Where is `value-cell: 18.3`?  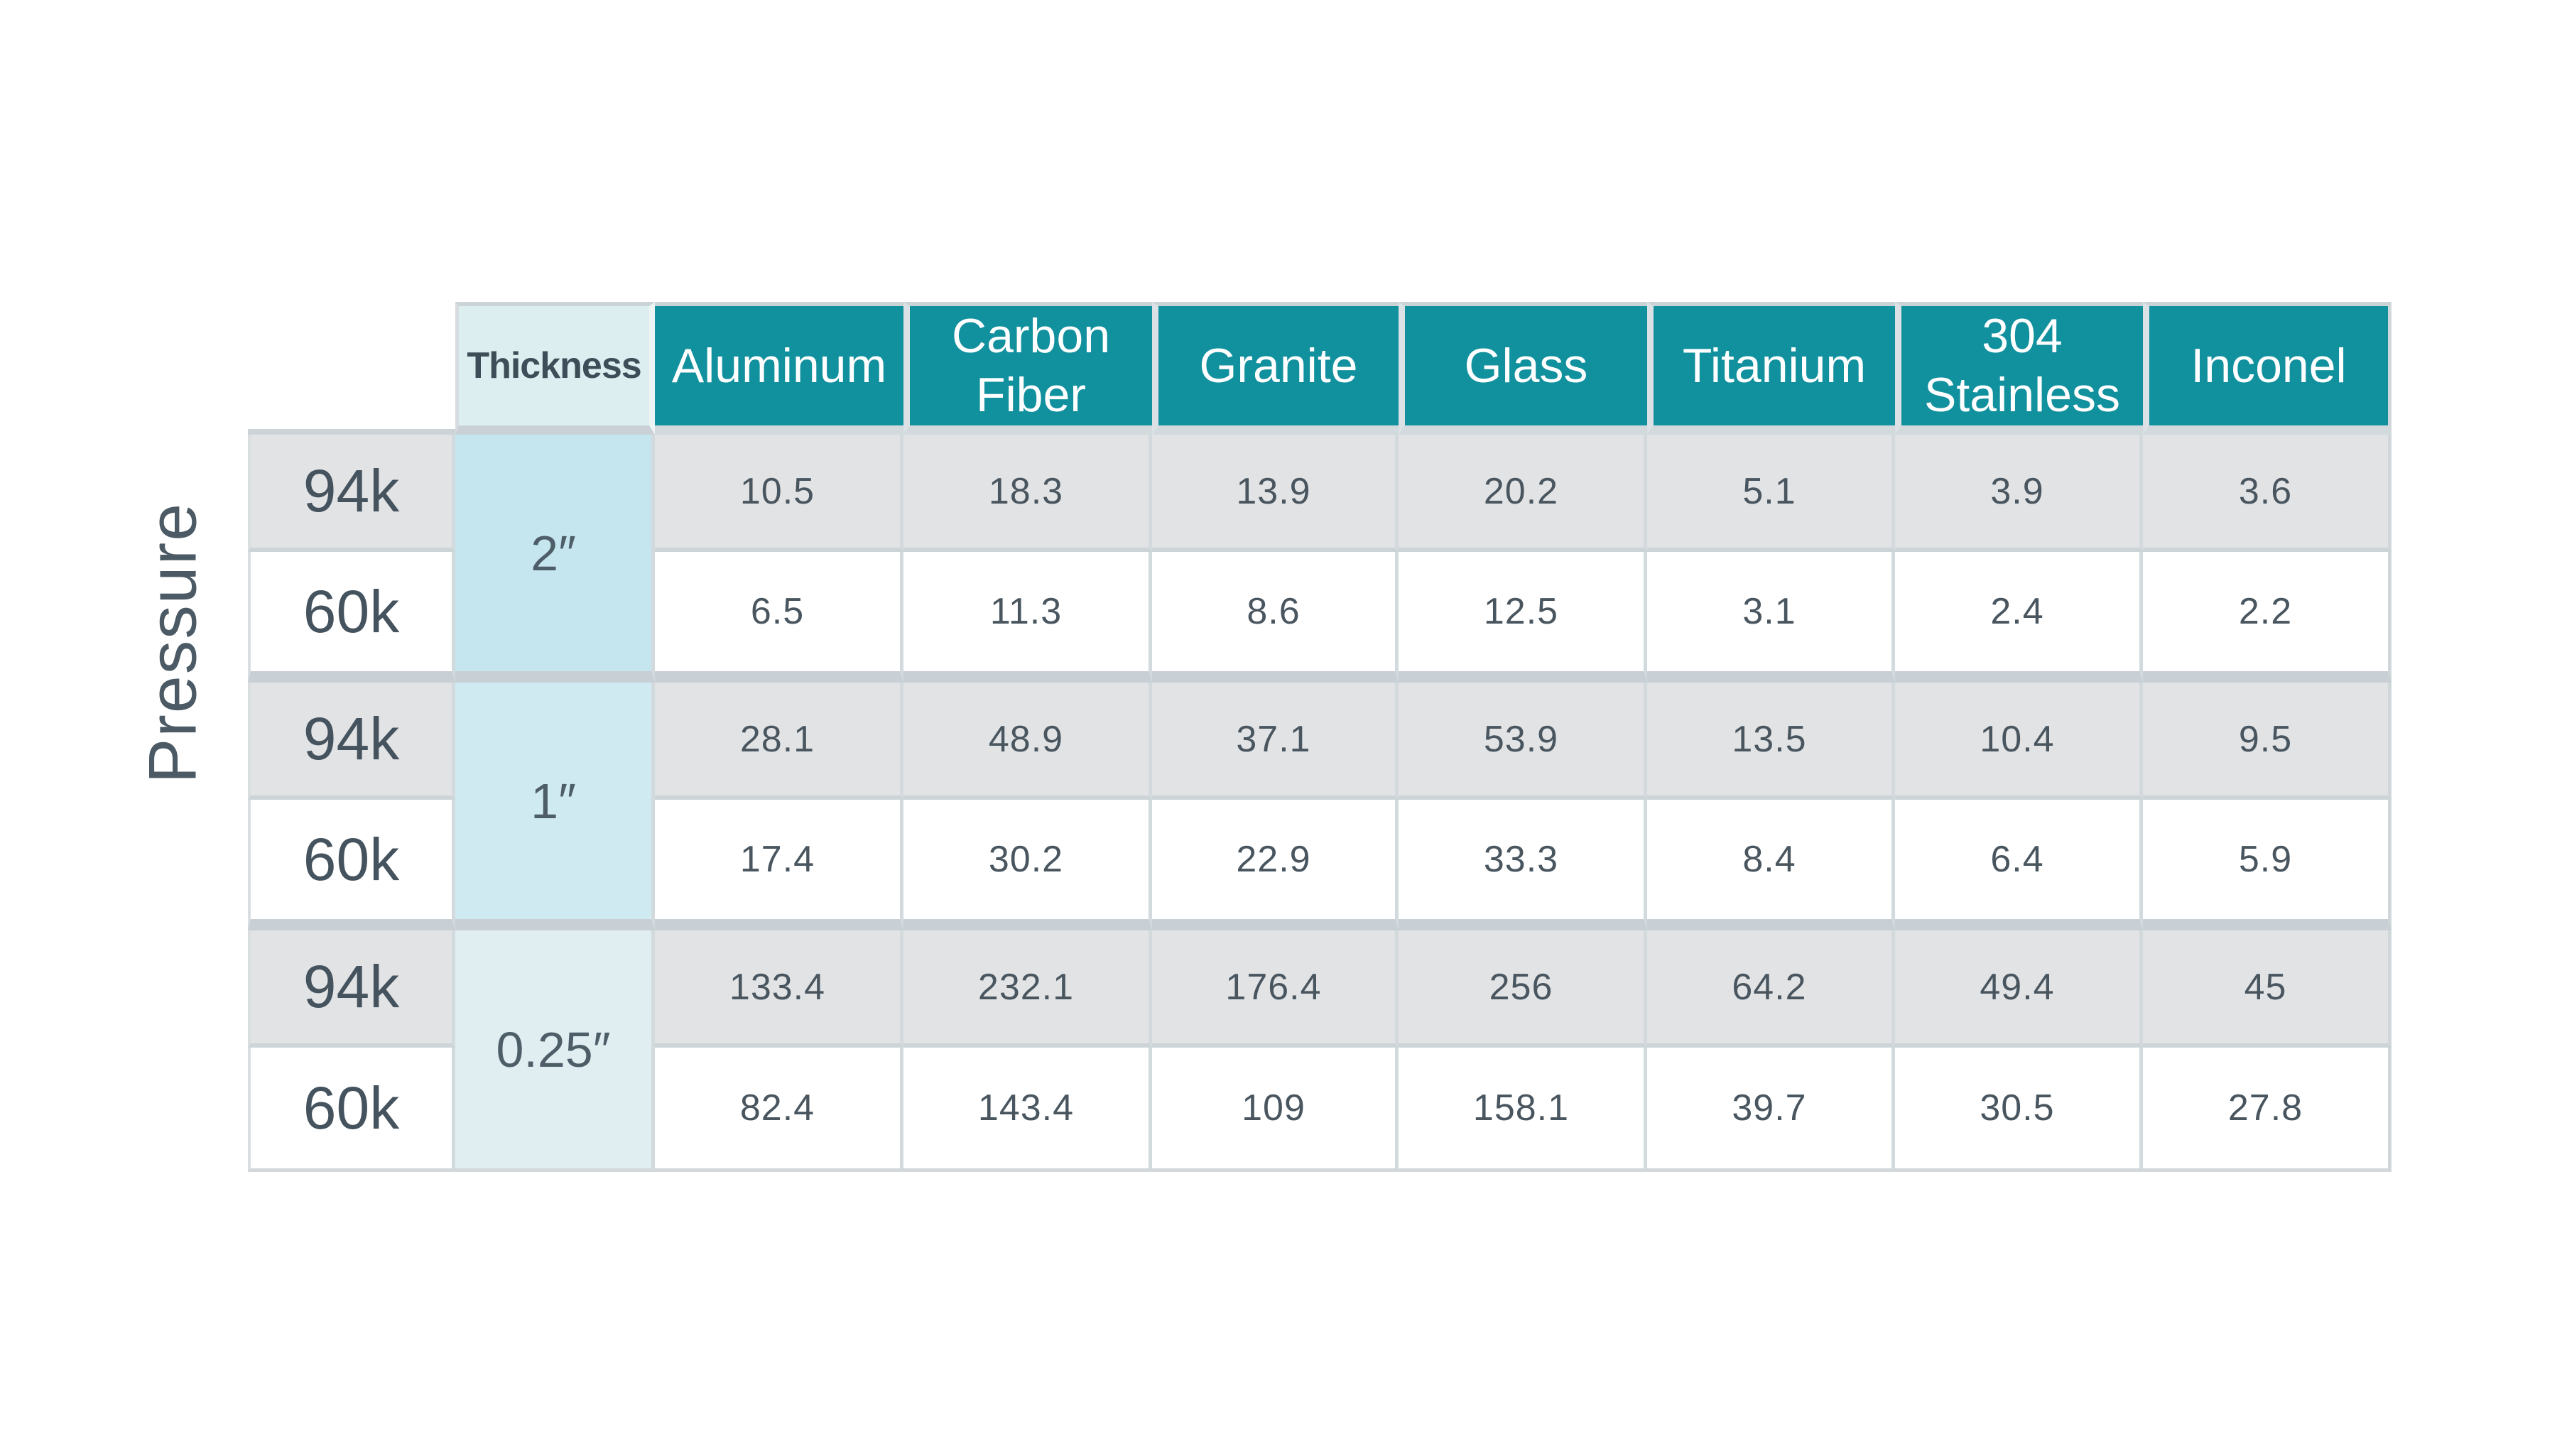 value-cell: 18.3 is located at coordinates (1027, 493).